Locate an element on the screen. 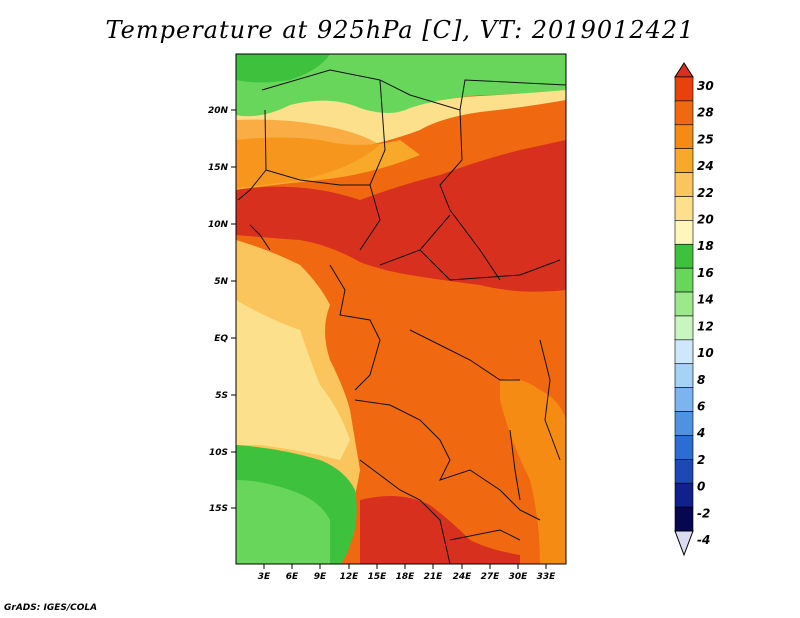 This screenshot has height=618, width=800. lat-label: 10N is located at coordinates (218, 225).